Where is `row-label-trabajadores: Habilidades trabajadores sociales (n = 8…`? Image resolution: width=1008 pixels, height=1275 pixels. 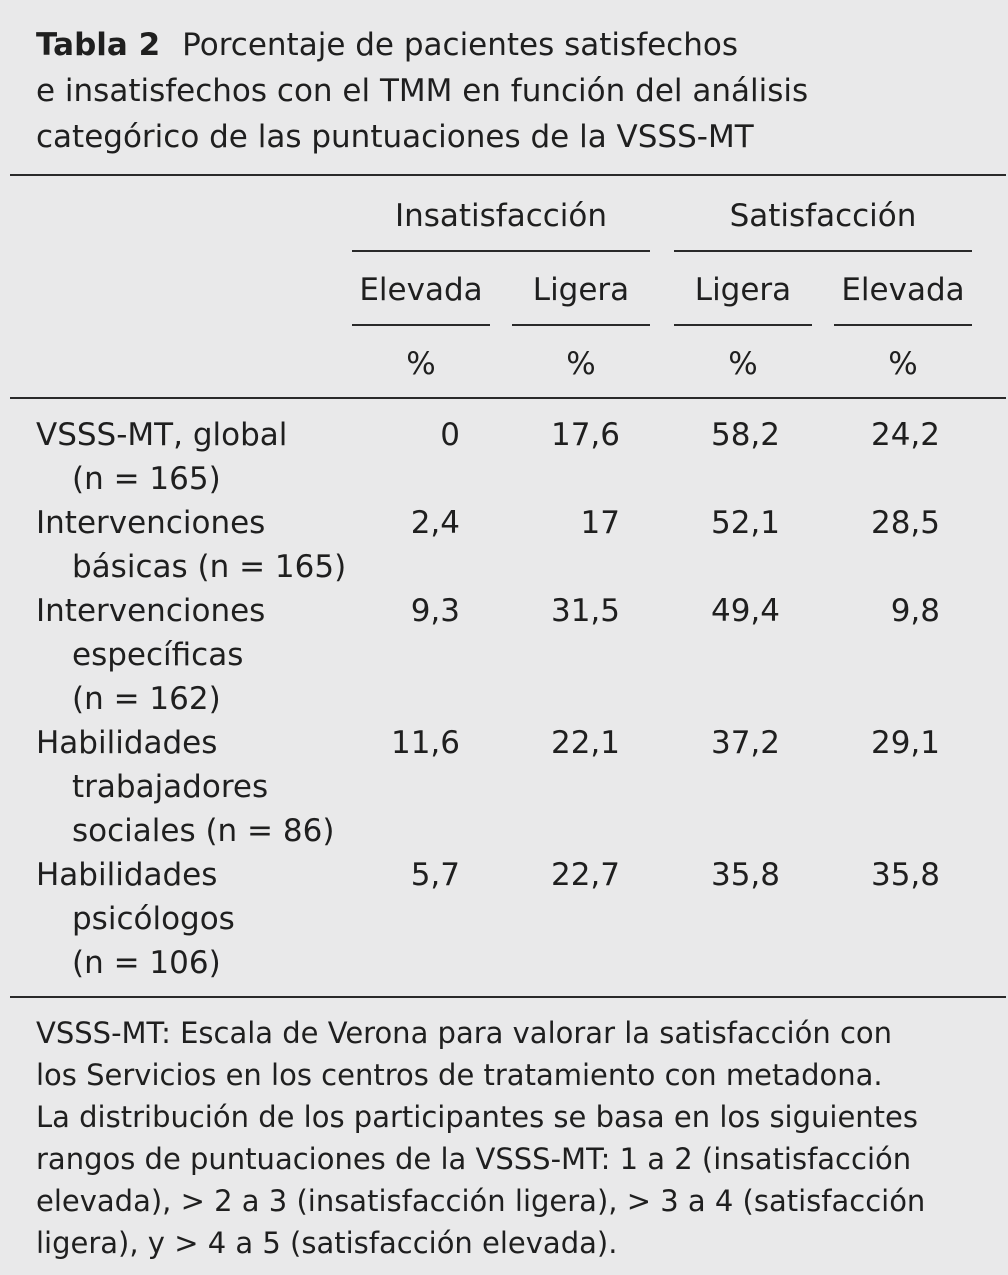 row-label-trabajadores: Habilidades trabajadores sociales (n = 8… is located at coordinates (201, 787).